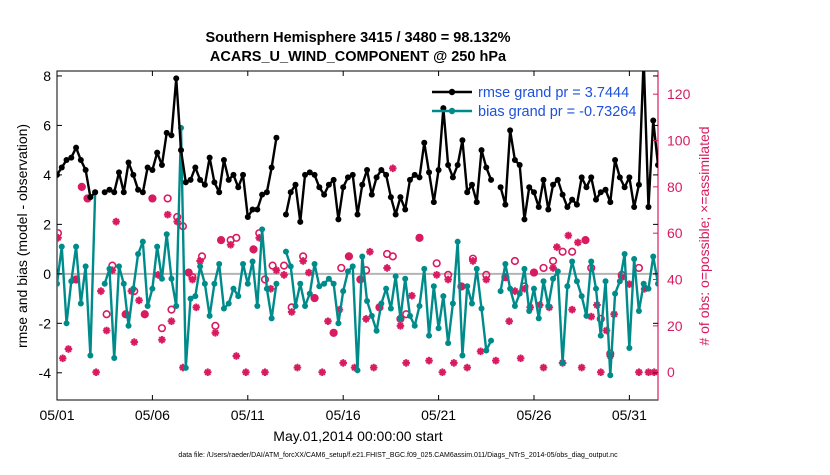  Describe the element at coordinates (47, 175) in the screenshot. I see `y-left-tick-label: 4` at that location.